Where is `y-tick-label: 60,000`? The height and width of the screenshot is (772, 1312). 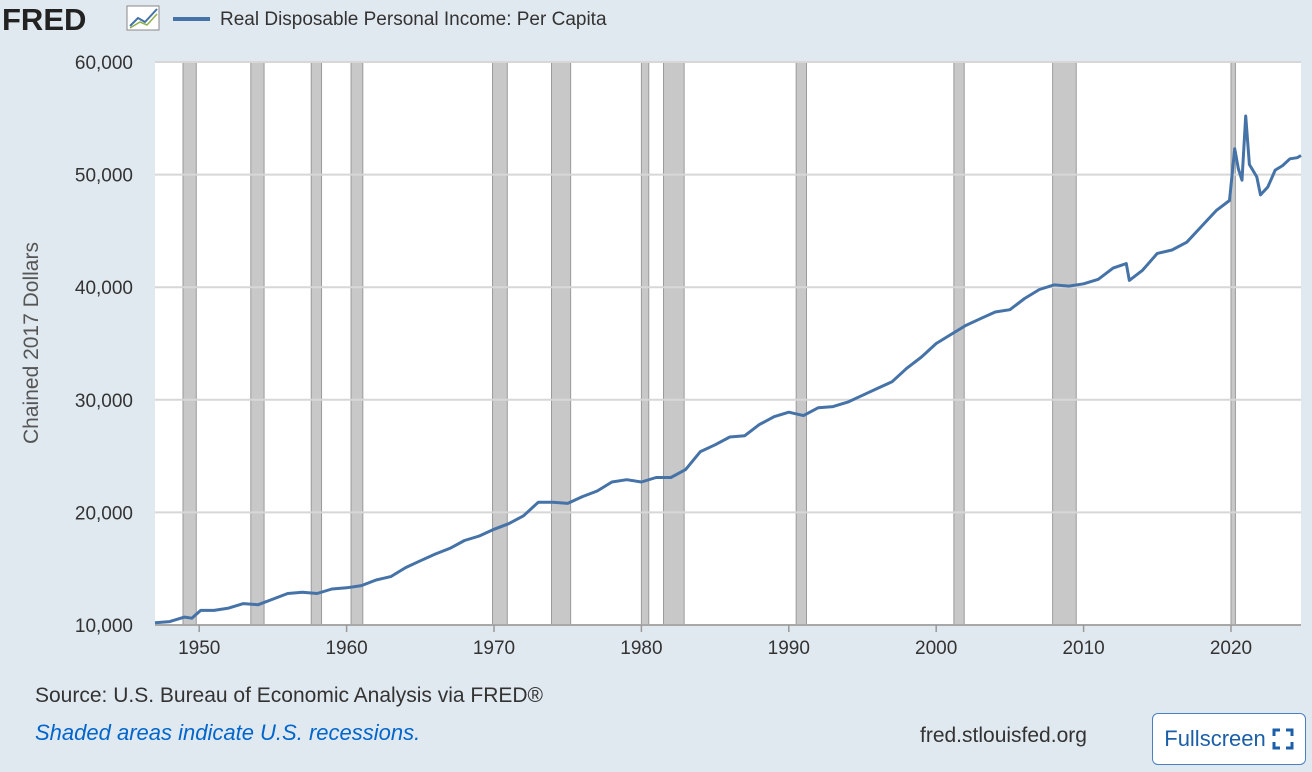 y-tick-label: 60,000 is located at coordinates (104, 63).